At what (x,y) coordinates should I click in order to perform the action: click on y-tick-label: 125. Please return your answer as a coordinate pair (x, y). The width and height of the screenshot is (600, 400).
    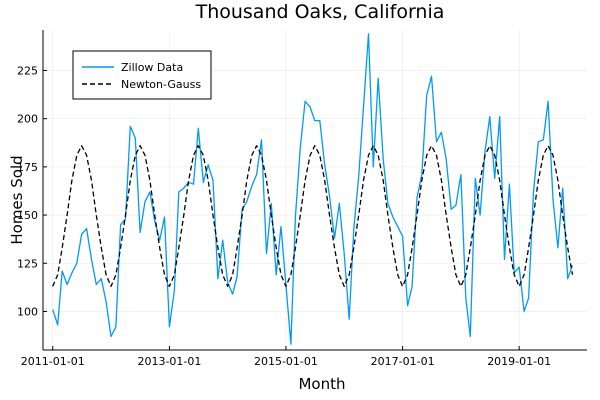
    Looking at the image, I should click on (27, 263).